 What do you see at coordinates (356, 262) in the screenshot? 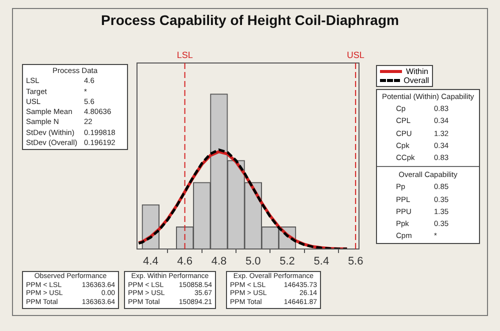
I see `x-tick-label: 5.6` at bounding box center [356, 262].